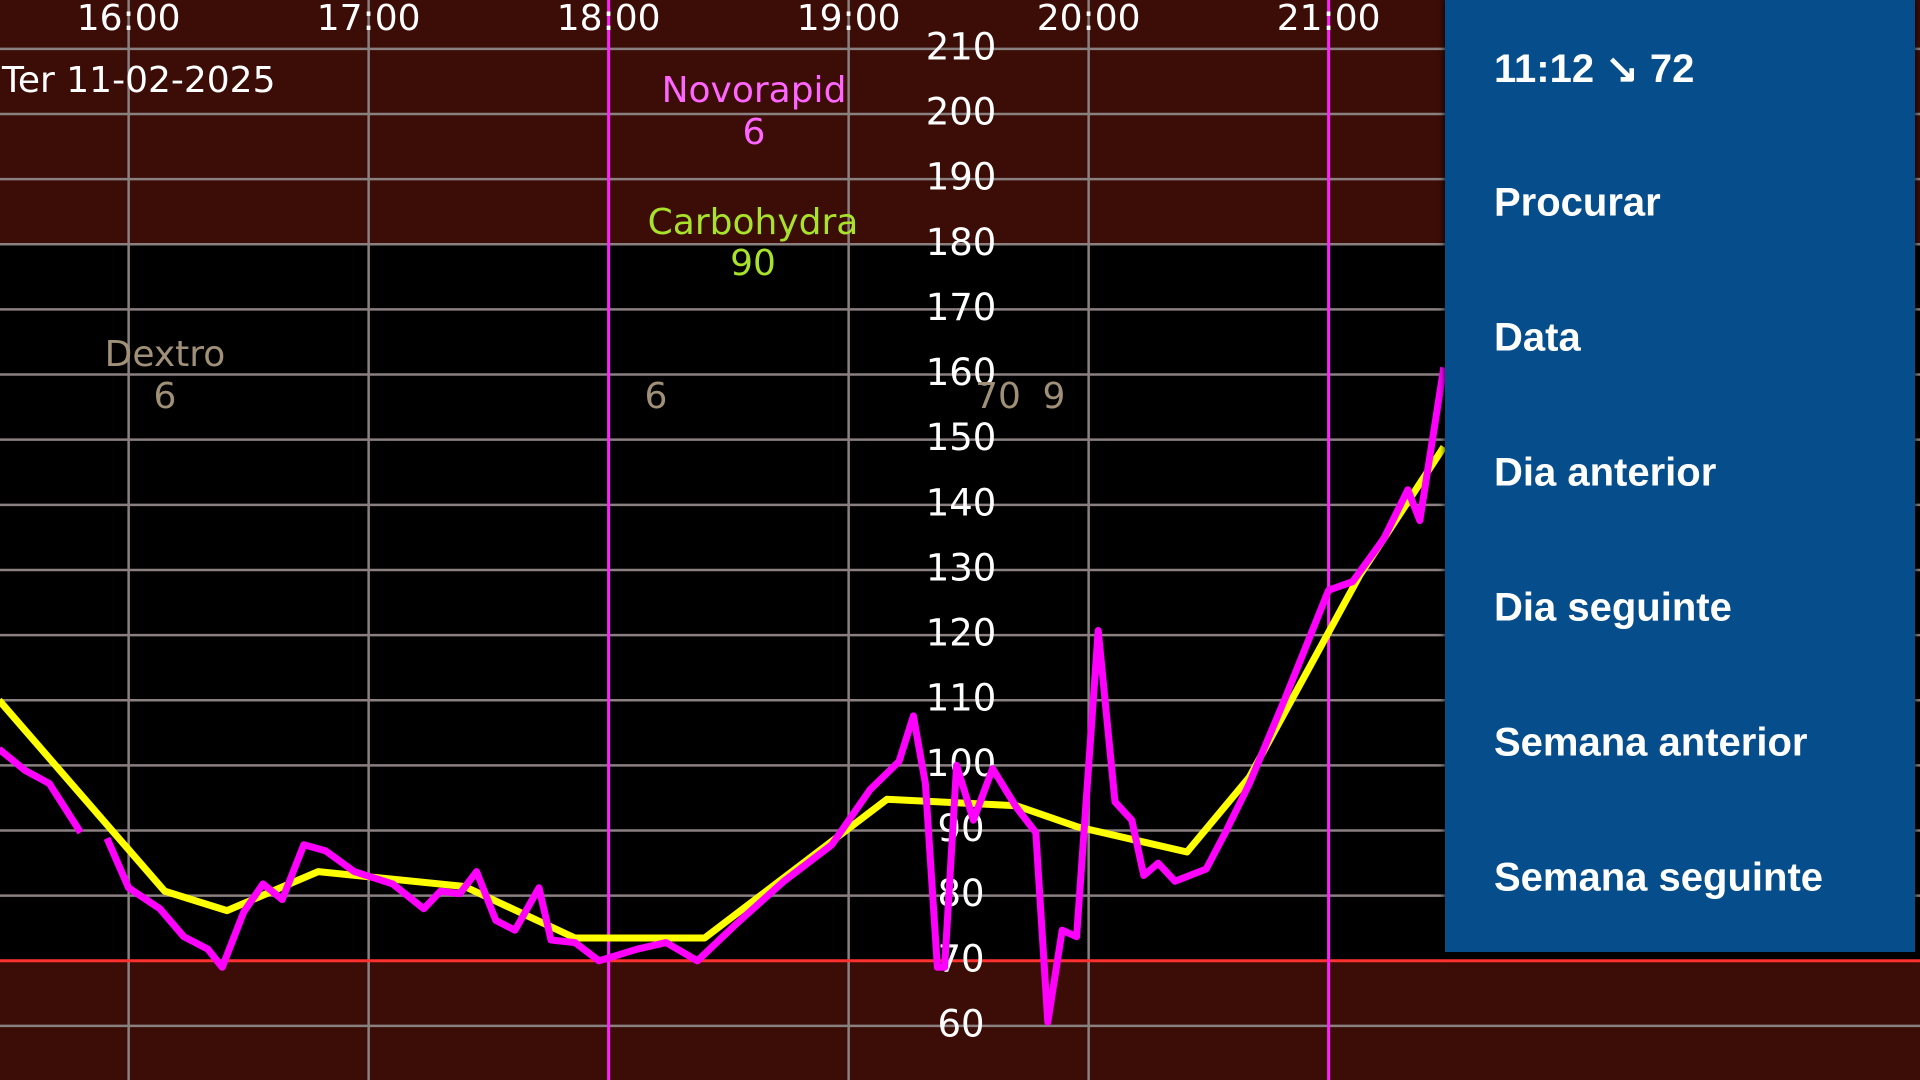  What do you see at coordinates (961, 372) in the screenshot?
I see `y-tick-label: 160` at bounding box center [961, 372].